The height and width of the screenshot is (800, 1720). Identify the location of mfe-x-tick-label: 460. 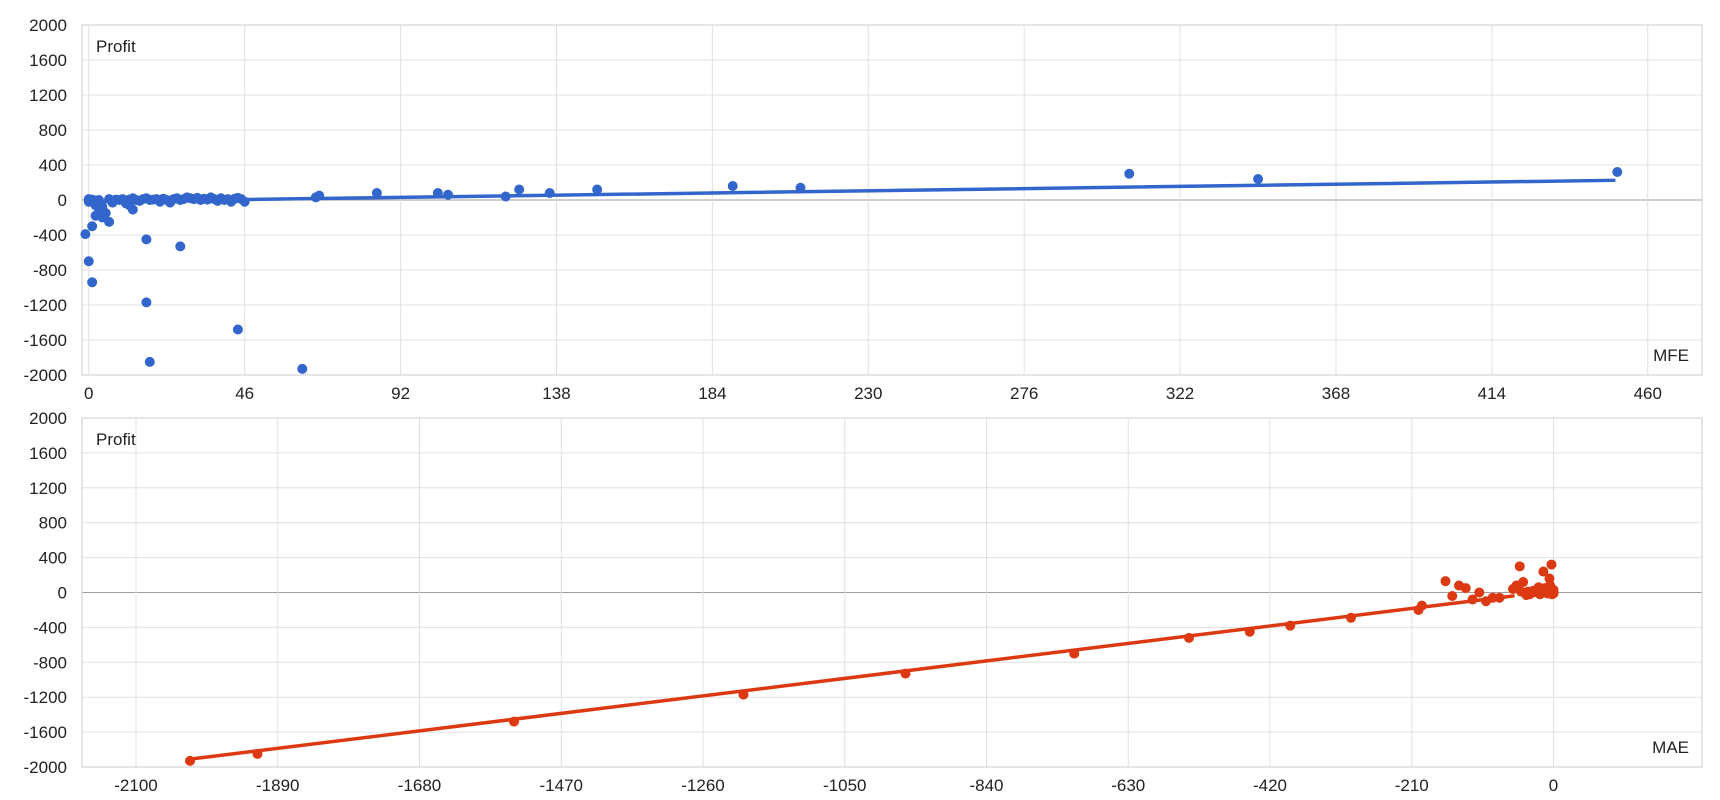
(1648, 393).